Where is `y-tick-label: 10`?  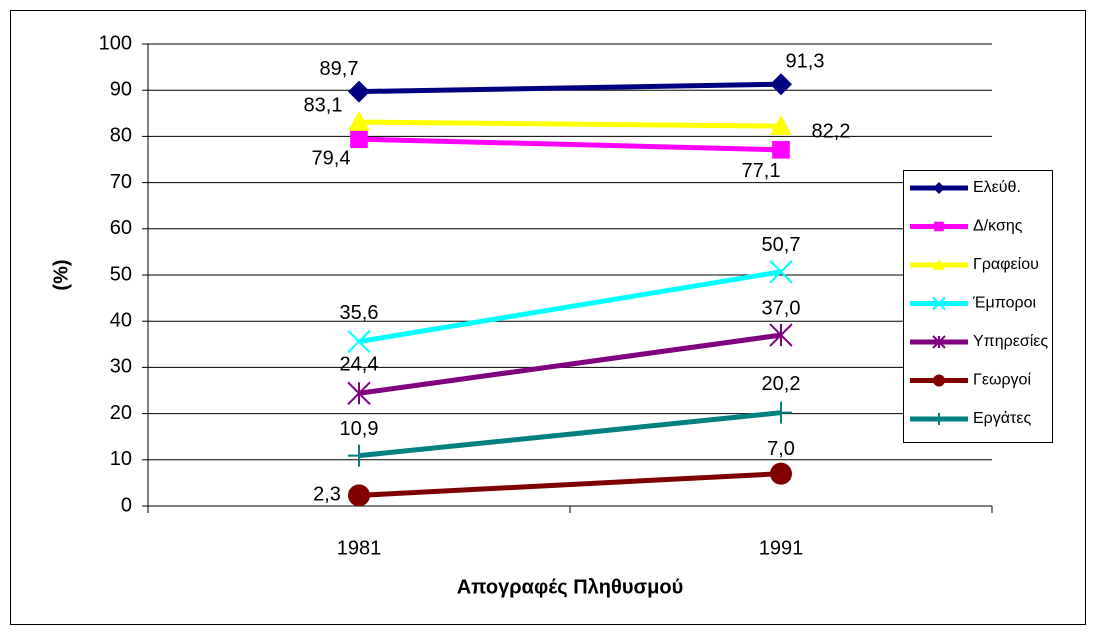 y-tick-label: 10 is located at coordinates (121, 459).